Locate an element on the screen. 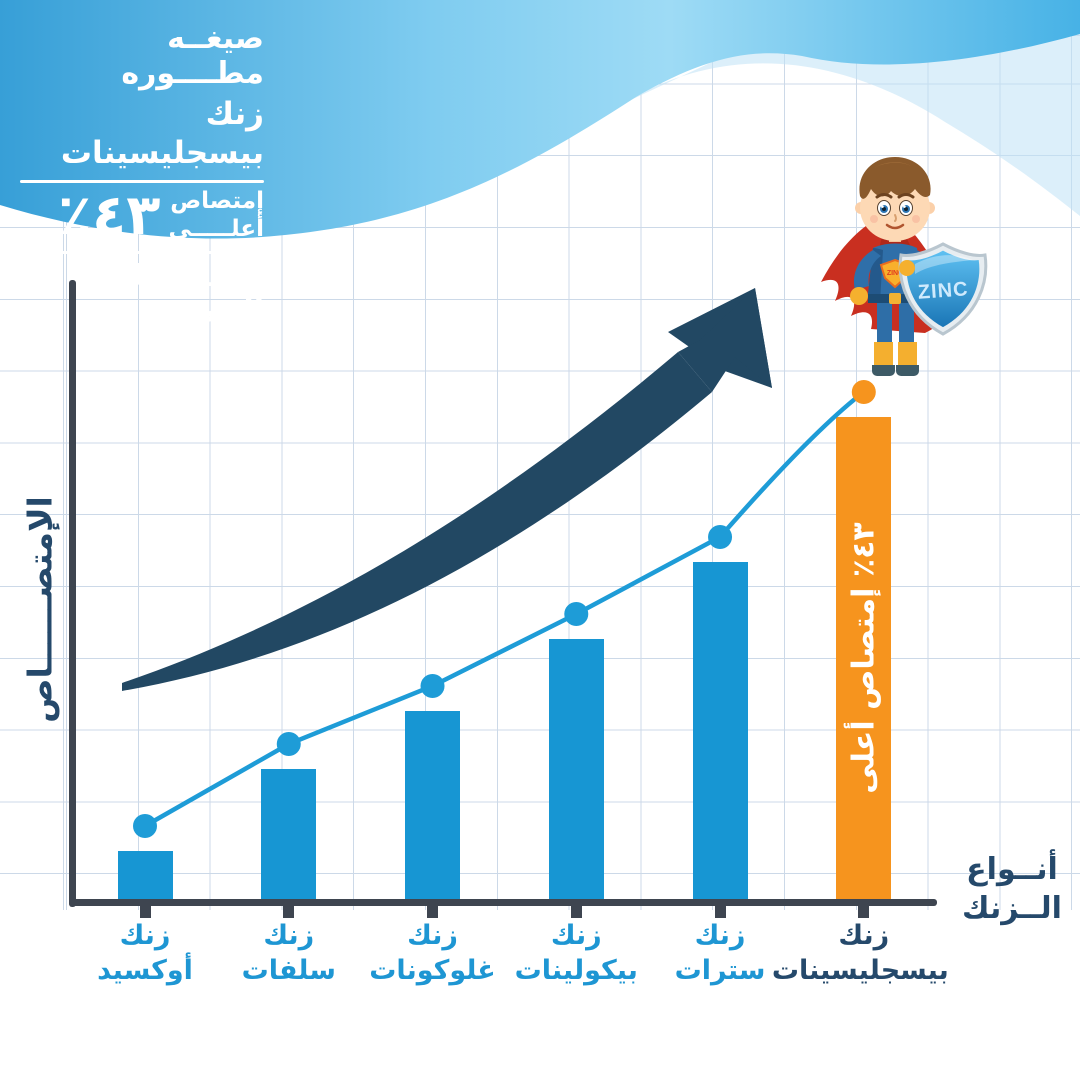 This screenshot has width=1080, height=1080. header-divider-bottom is located at coordinates (142, 252).